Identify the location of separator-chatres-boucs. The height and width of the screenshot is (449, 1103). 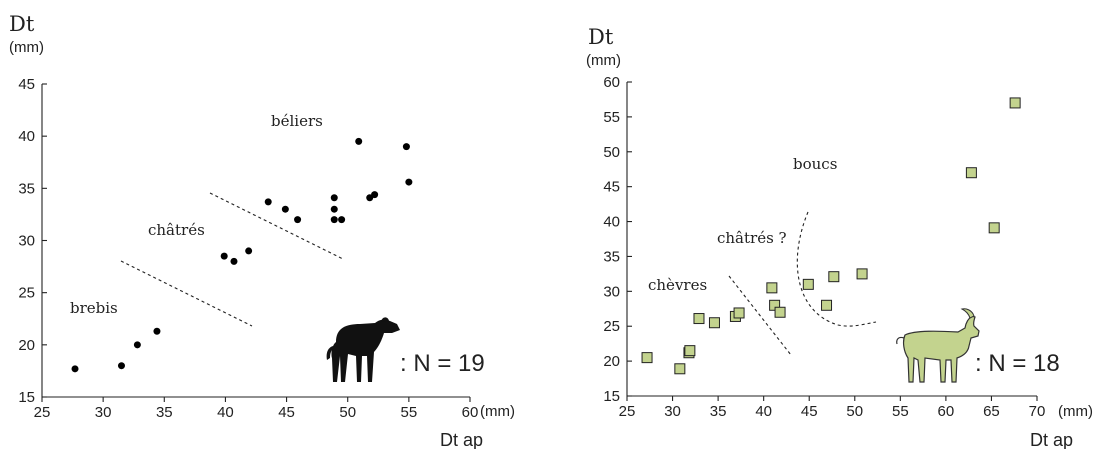
(836, 269).